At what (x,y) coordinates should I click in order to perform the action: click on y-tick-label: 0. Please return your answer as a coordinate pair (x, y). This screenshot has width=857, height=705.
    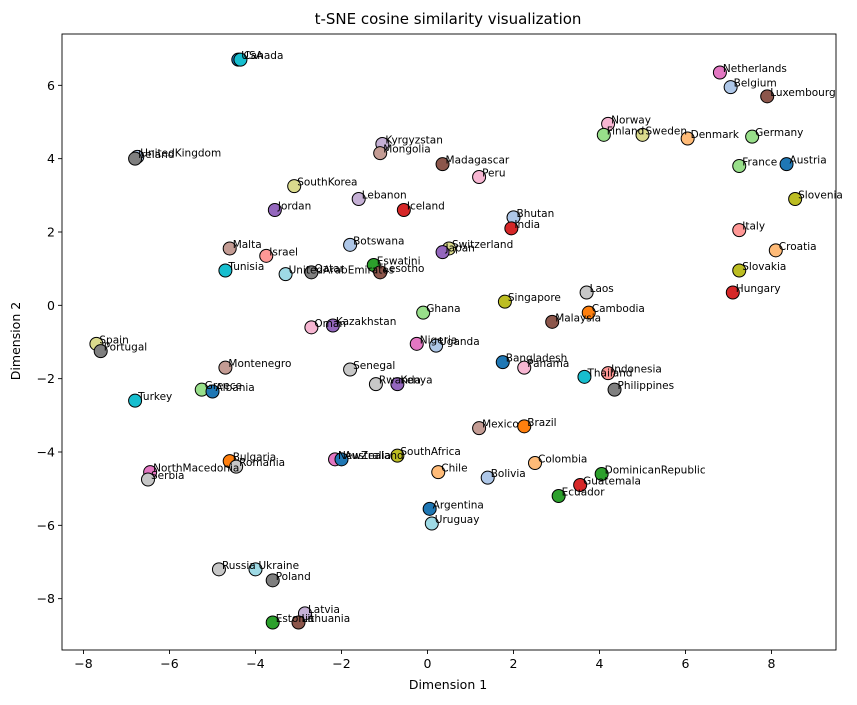
    Looking at the image, I should click on (51, 305).